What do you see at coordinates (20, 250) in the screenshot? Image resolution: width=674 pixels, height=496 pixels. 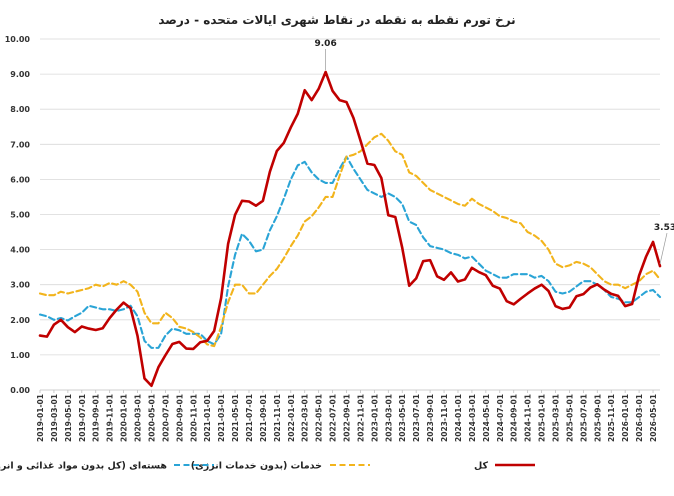 I see `y-tick-label: 4.00` at bounding box center [20, 250].